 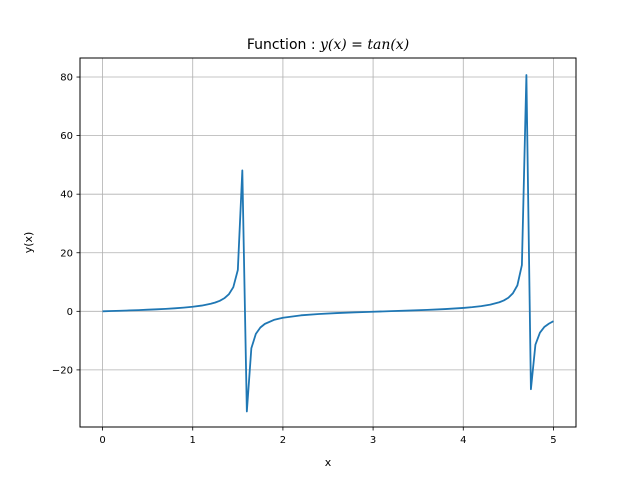 I want to click on x-axis-label: x, so click(x=328, y=462).